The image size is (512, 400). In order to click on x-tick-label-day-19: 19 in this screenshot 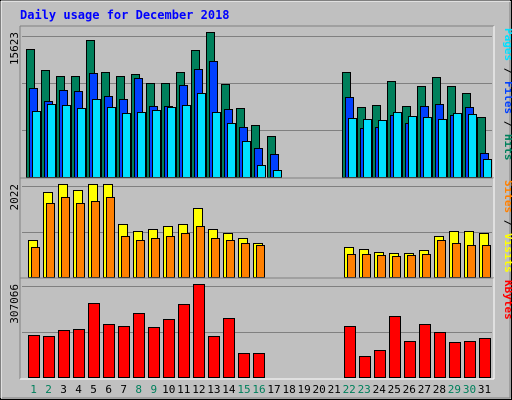, I will do `click(303, 389)`.